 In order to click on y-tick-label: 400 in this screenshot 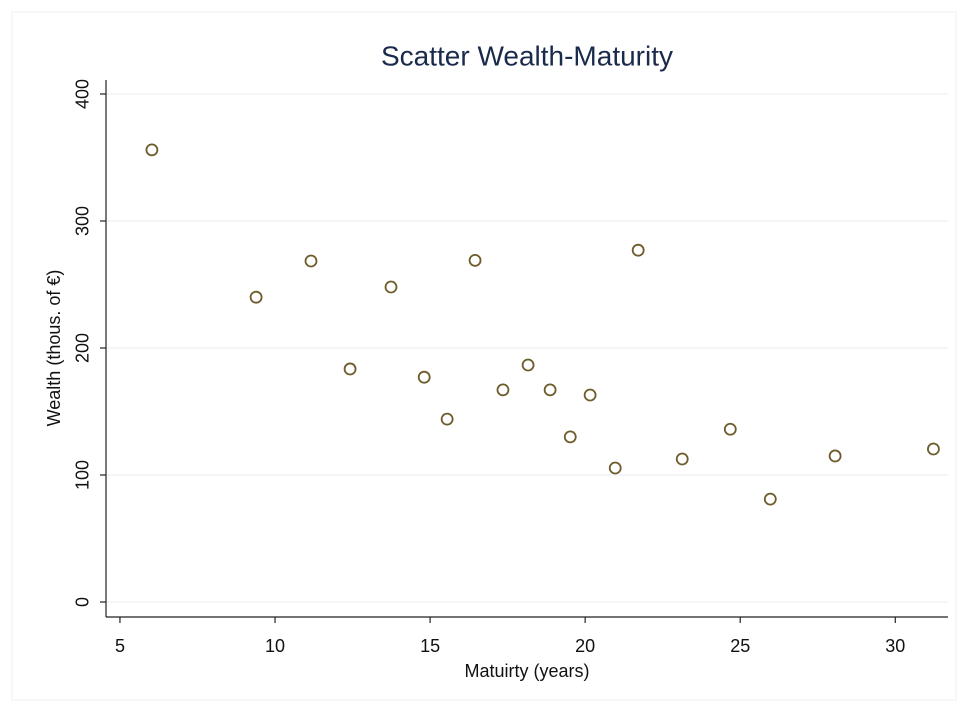, I will do `click(83, 94)`.